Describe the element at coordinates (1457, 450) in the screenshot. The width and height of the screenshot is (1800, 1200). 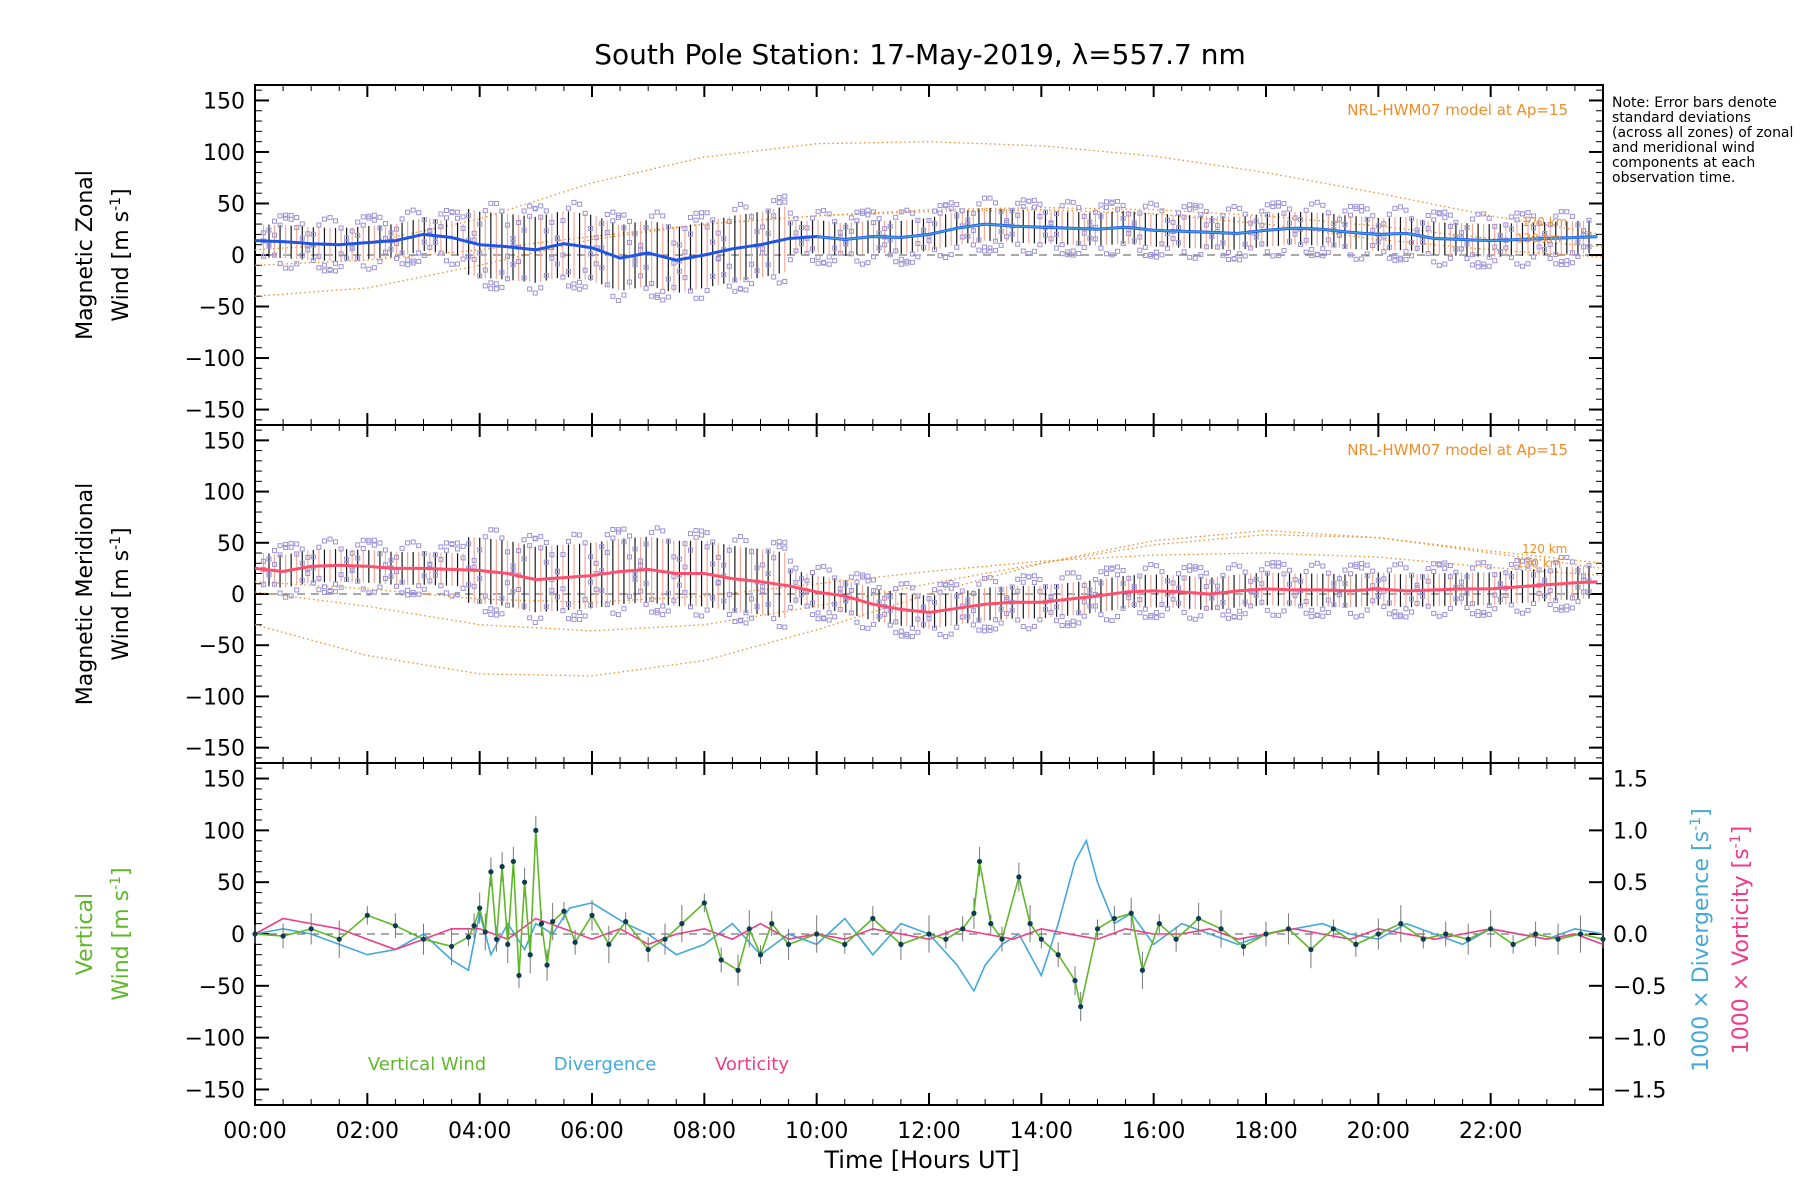
I see `model-label-meridional: NRL-HWM07 model at Ap=15` at that location.